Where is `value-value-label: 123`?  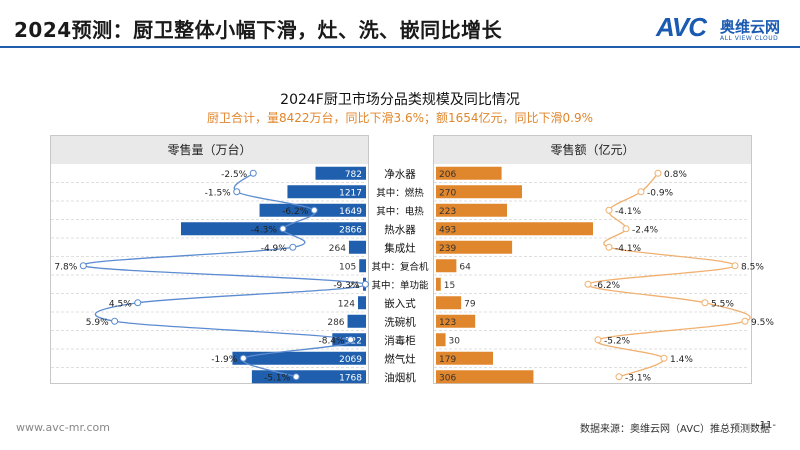
value-value-label: 123 is located at coordinates (447, 323).